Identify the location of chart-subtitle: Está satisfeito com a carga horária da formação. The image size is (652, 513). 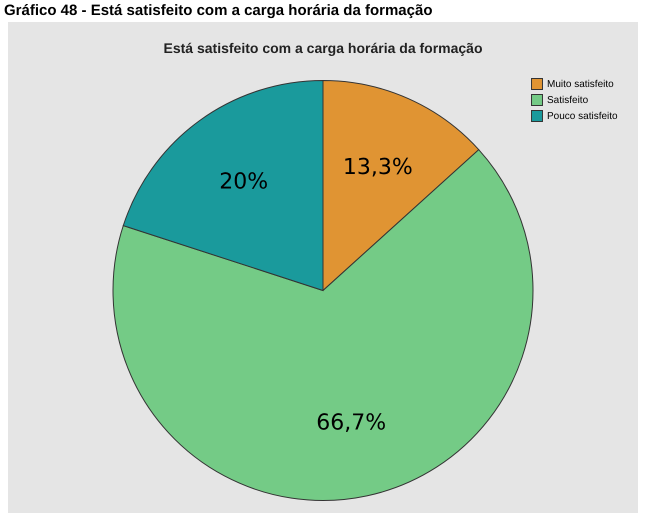
(323, 48).